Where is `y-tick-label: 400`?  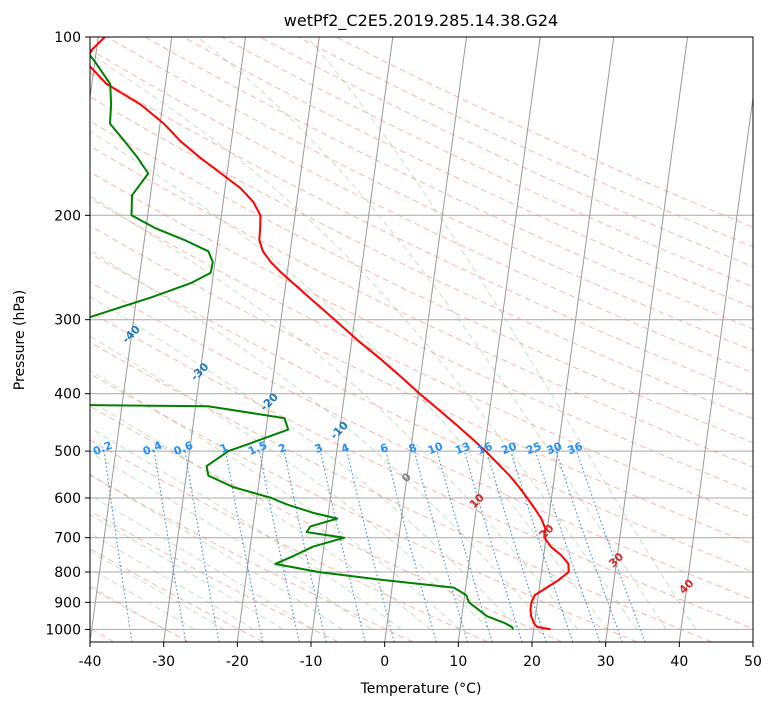
y-tick-label: 400 is located at coordinates (67, 395).